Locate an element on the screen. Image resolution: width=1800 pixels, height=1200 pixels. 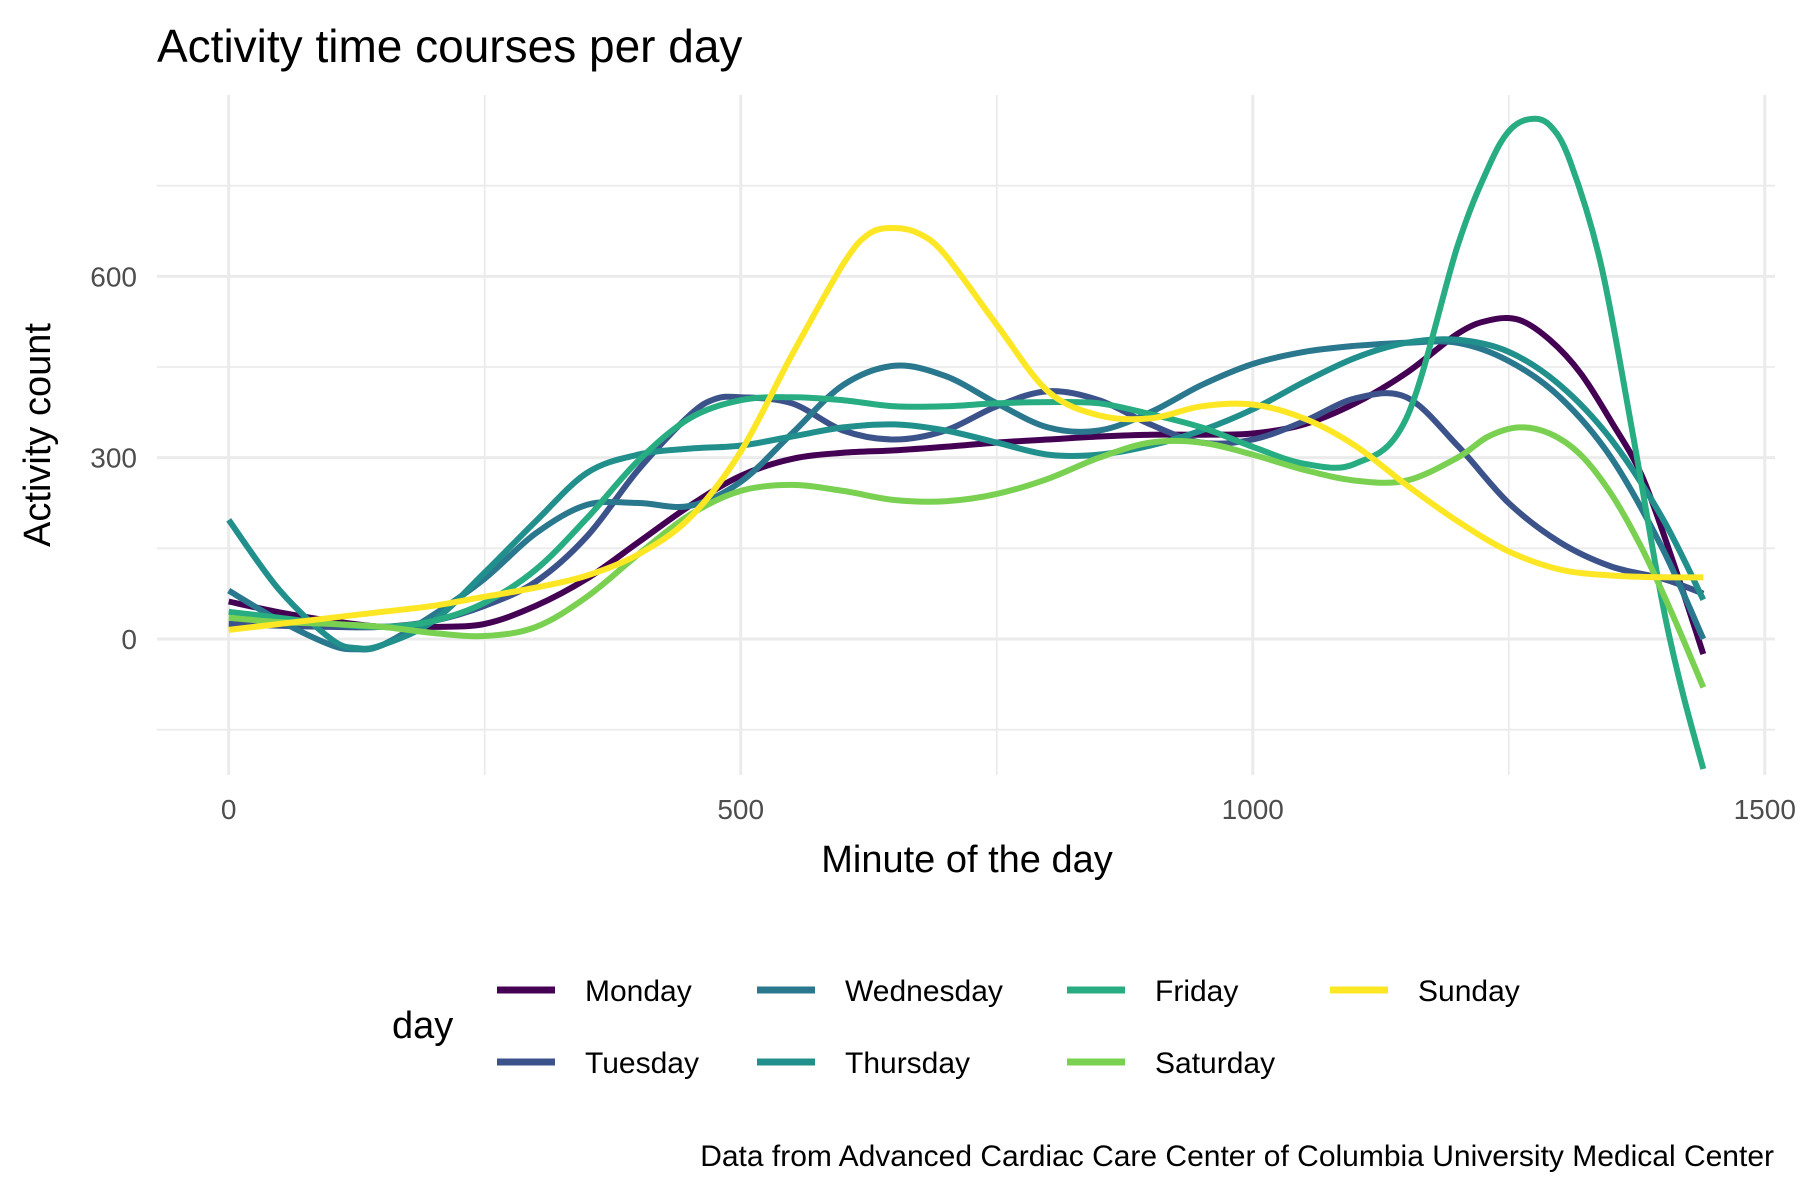
y-tick-label: 600 is located at coordinates (113, 276).